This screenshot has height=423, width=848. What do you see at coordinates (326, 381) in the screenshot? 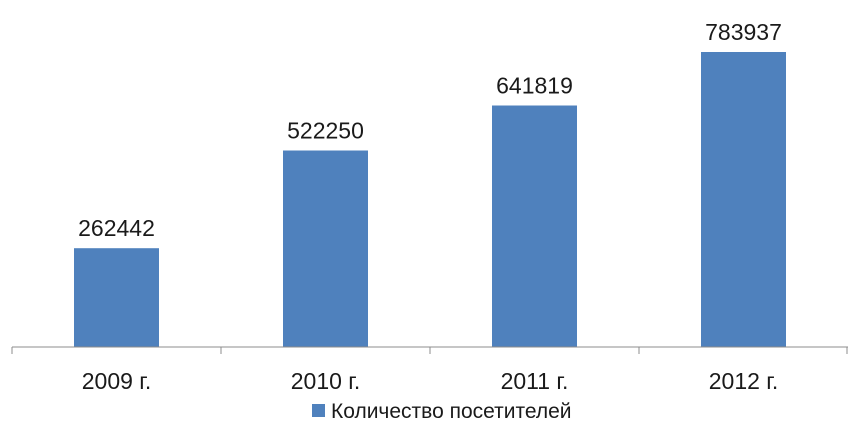
I see `x-tick-label-1: 2010 г.` at bounding box center [326, 381].